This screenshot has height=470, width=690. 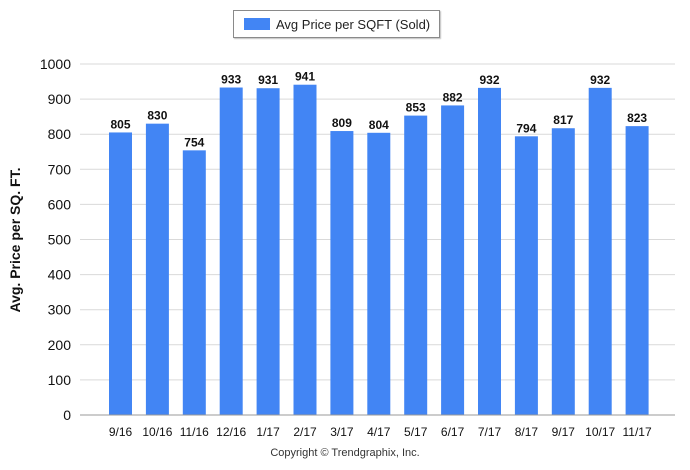 I want to click on data-label: 882, so click(x=453, y=97).